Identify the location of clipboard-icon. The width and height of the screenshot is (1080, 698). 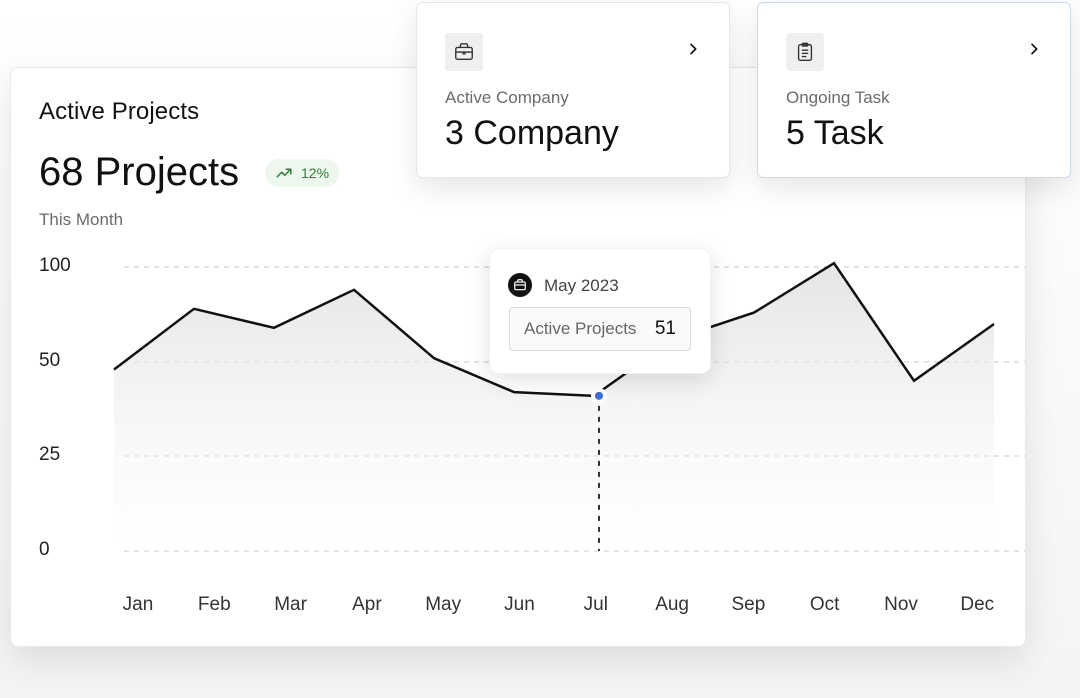
(805, 52).